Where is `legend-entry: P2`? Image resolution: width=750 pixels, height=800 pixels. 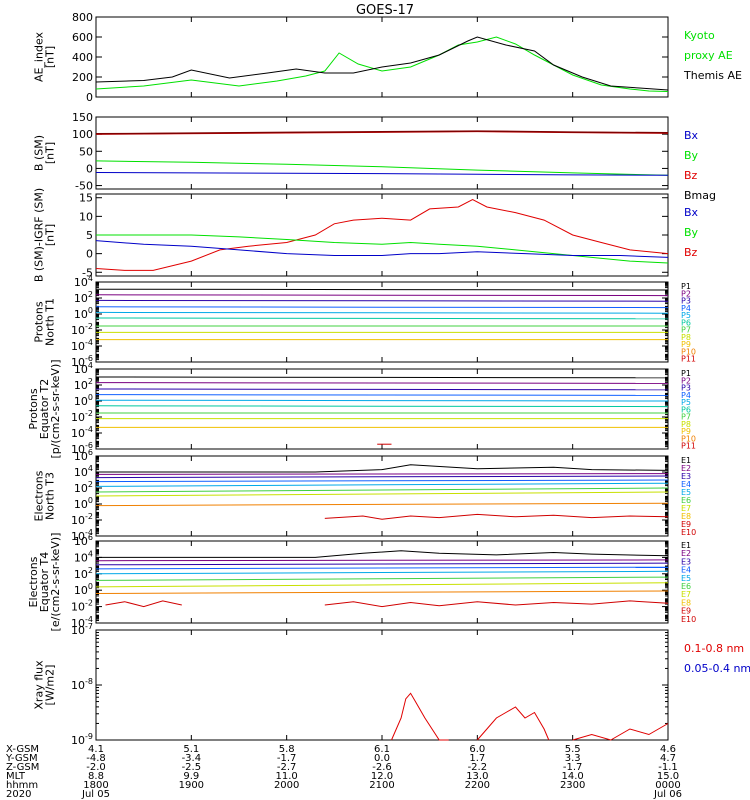 legend-entry: P2 is located at coordinates (686, 380).